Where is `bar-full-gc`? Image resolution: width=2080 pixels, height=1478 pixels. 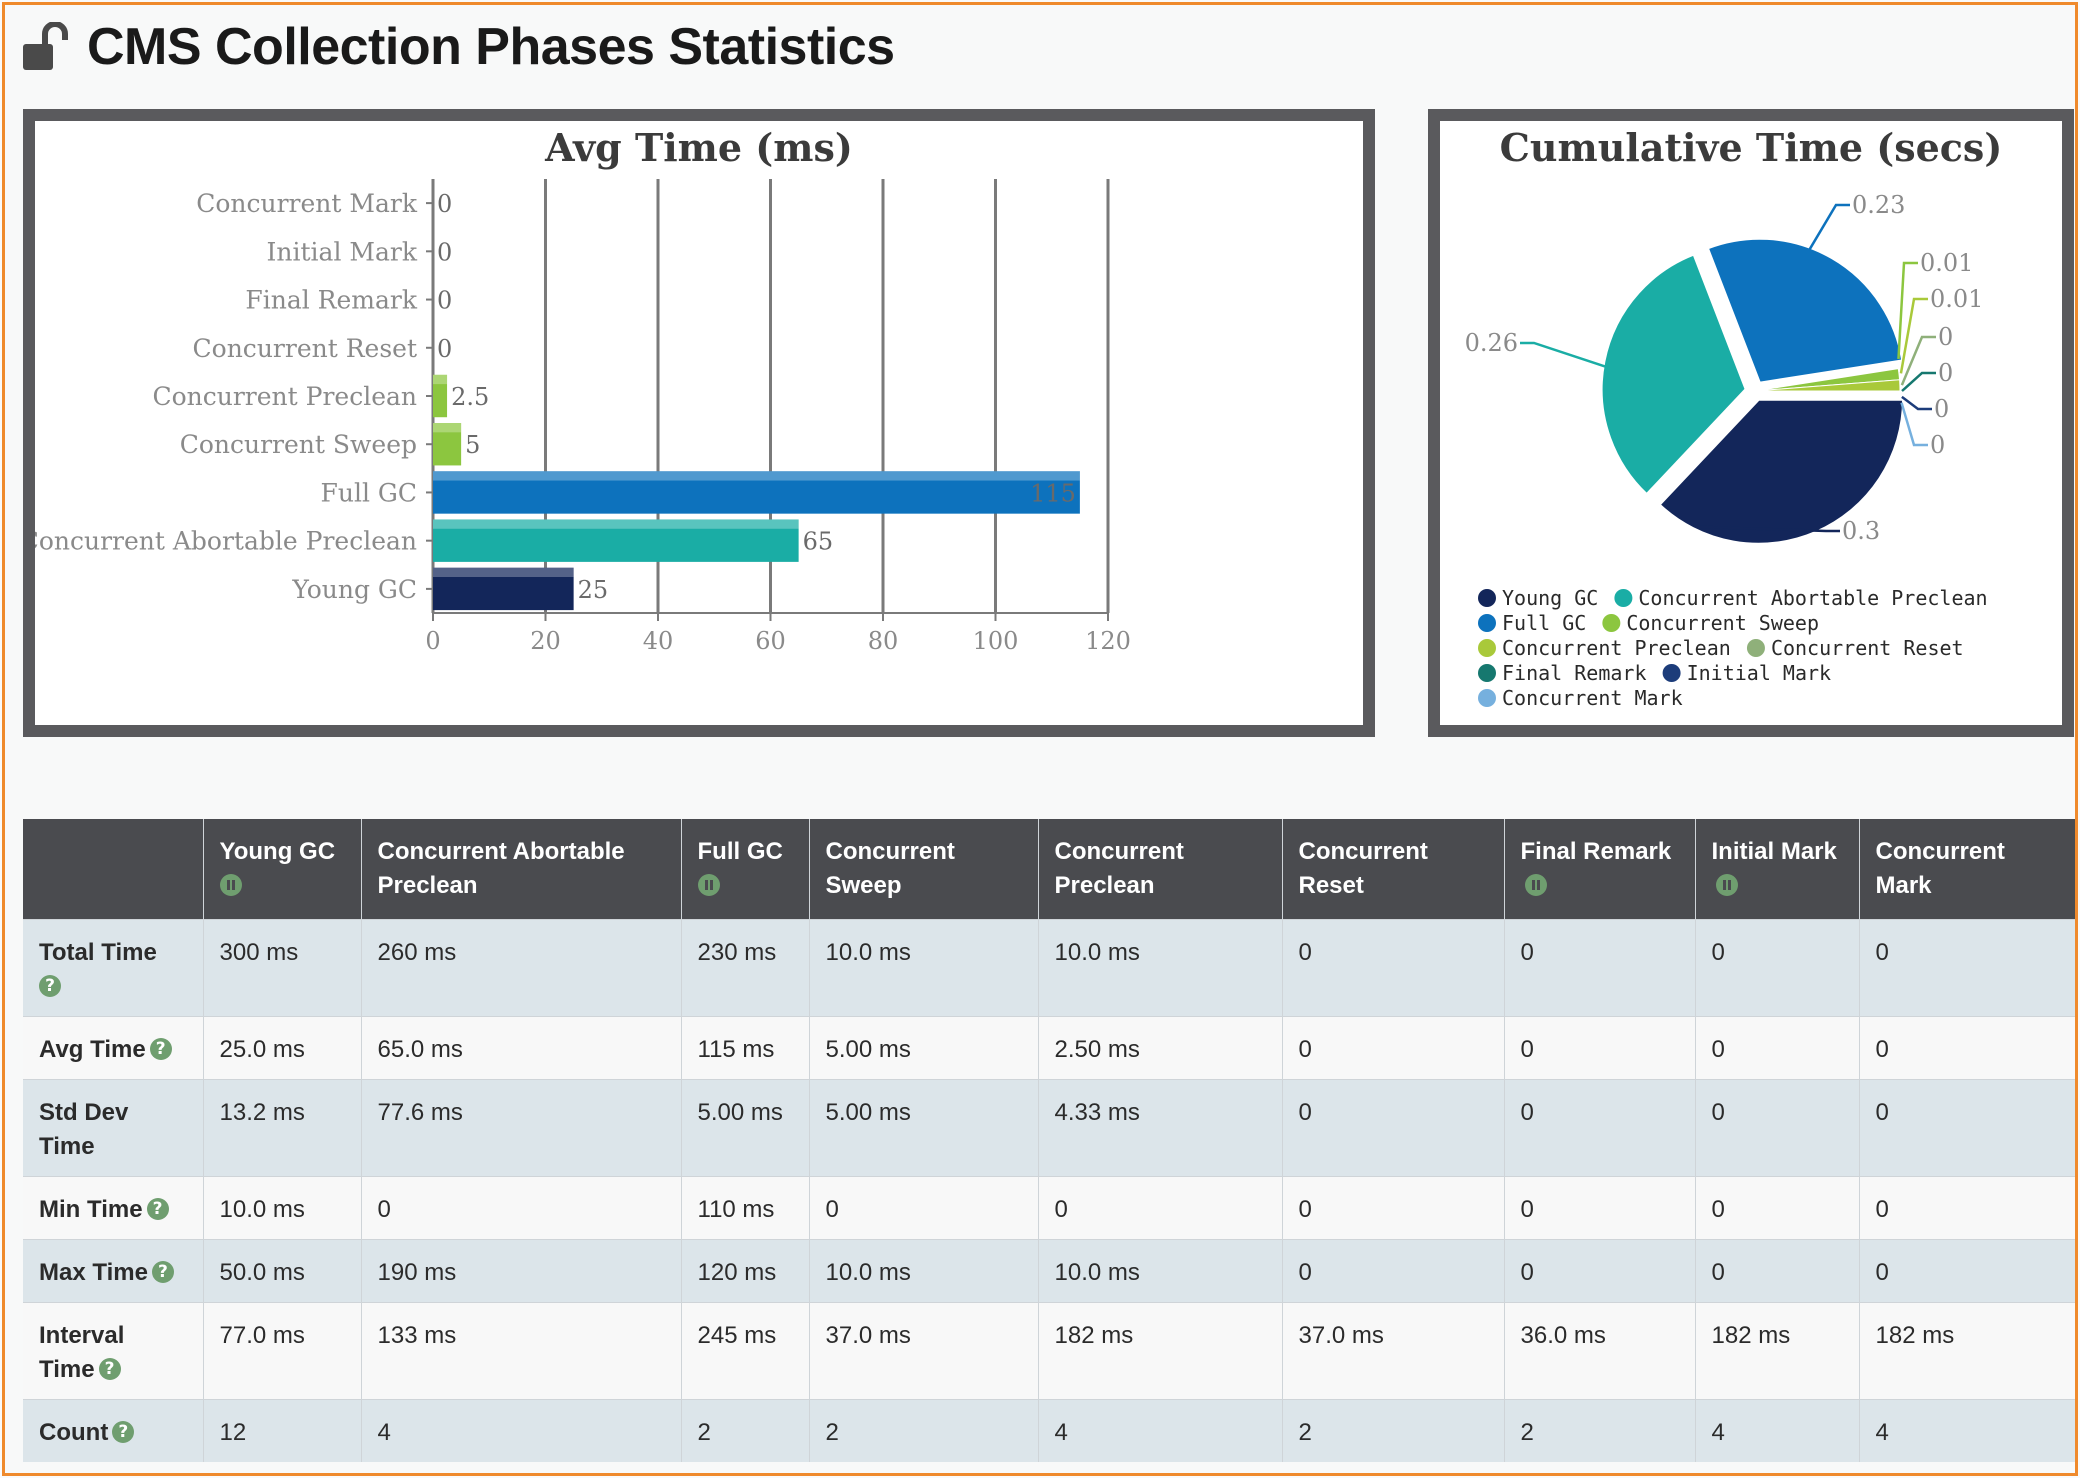
bar-full-gc is located at coordinates (756, 492).